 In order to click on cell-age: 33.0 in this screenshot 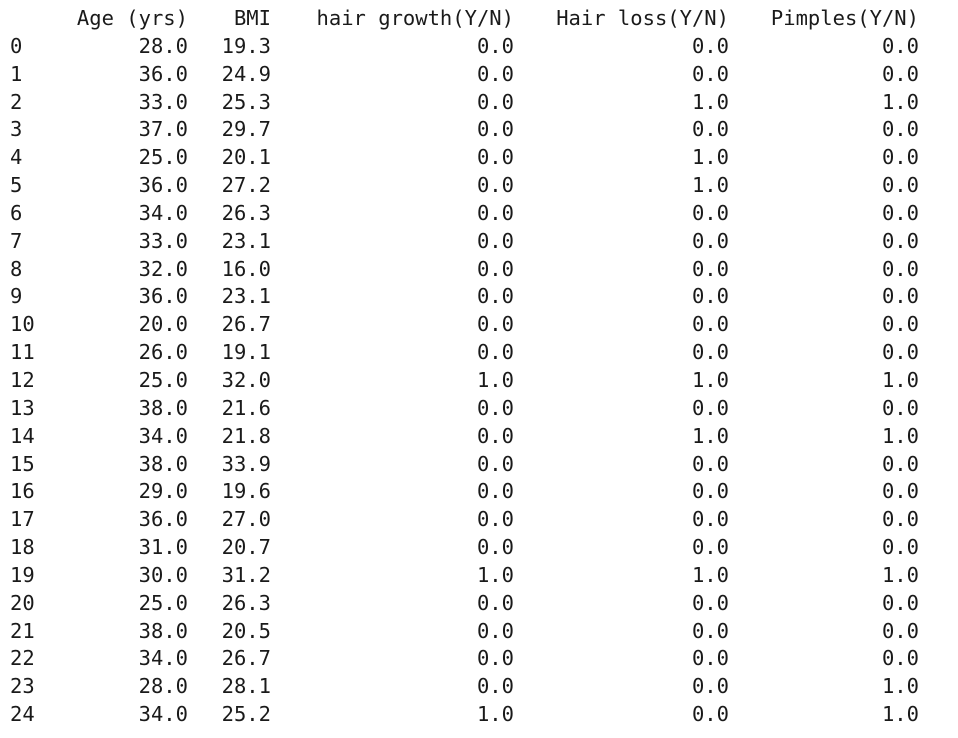, I will do `click(163, 240)`.